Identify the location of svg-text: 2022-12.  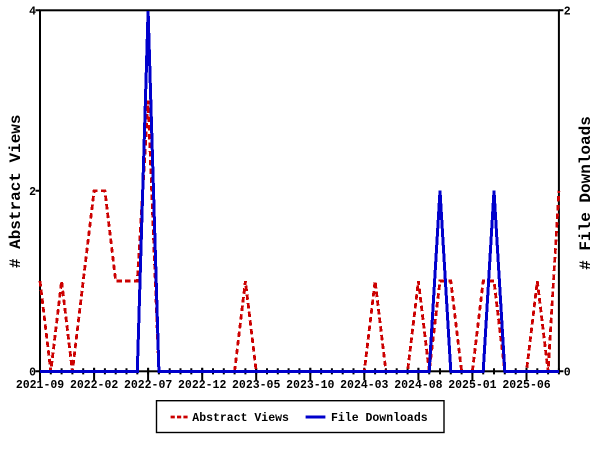
(202, 385).